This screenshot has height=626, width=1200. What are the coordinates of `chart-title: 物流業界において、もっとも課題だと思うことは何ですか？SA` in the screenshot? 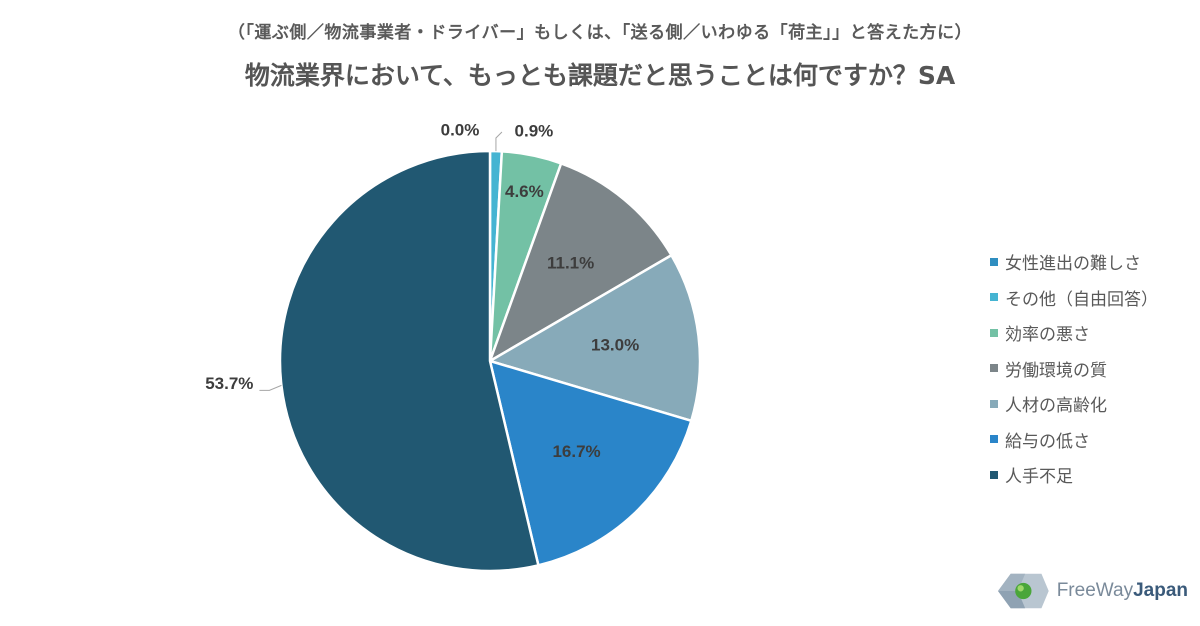 It's located at (600, 75).